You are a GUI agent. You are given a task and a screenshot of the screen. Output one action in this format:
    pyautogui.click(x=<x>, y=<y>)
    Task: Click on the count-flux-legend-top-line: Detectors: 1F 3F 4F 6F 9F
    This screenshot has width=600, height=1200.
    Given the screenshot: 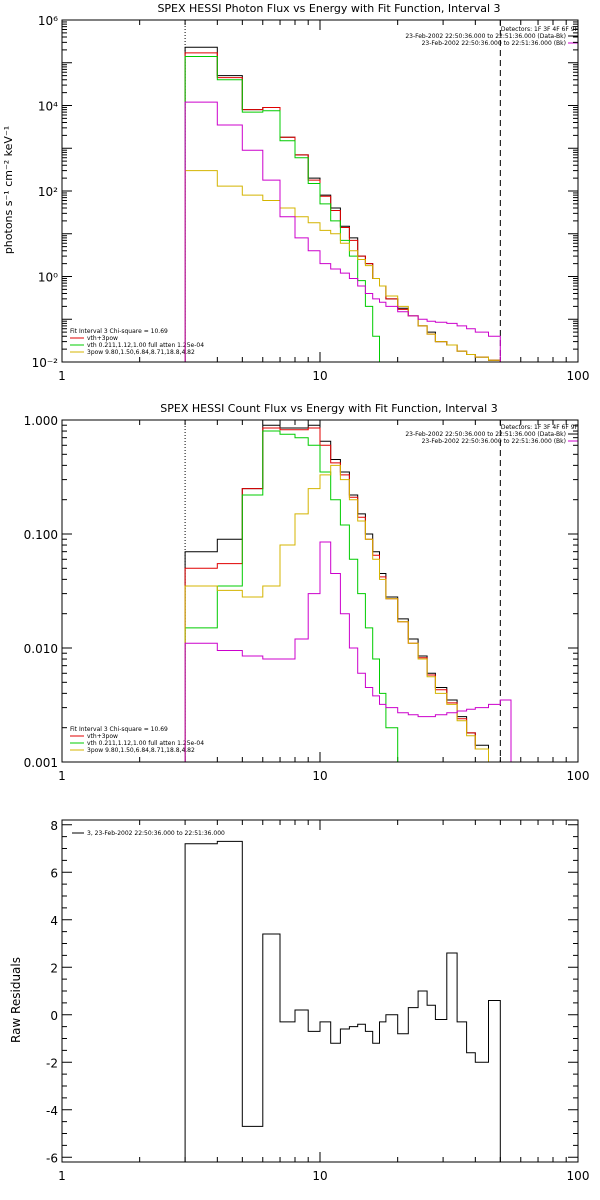 What is the action you would take?
    pyautogui.click(x=540, y=427)
    